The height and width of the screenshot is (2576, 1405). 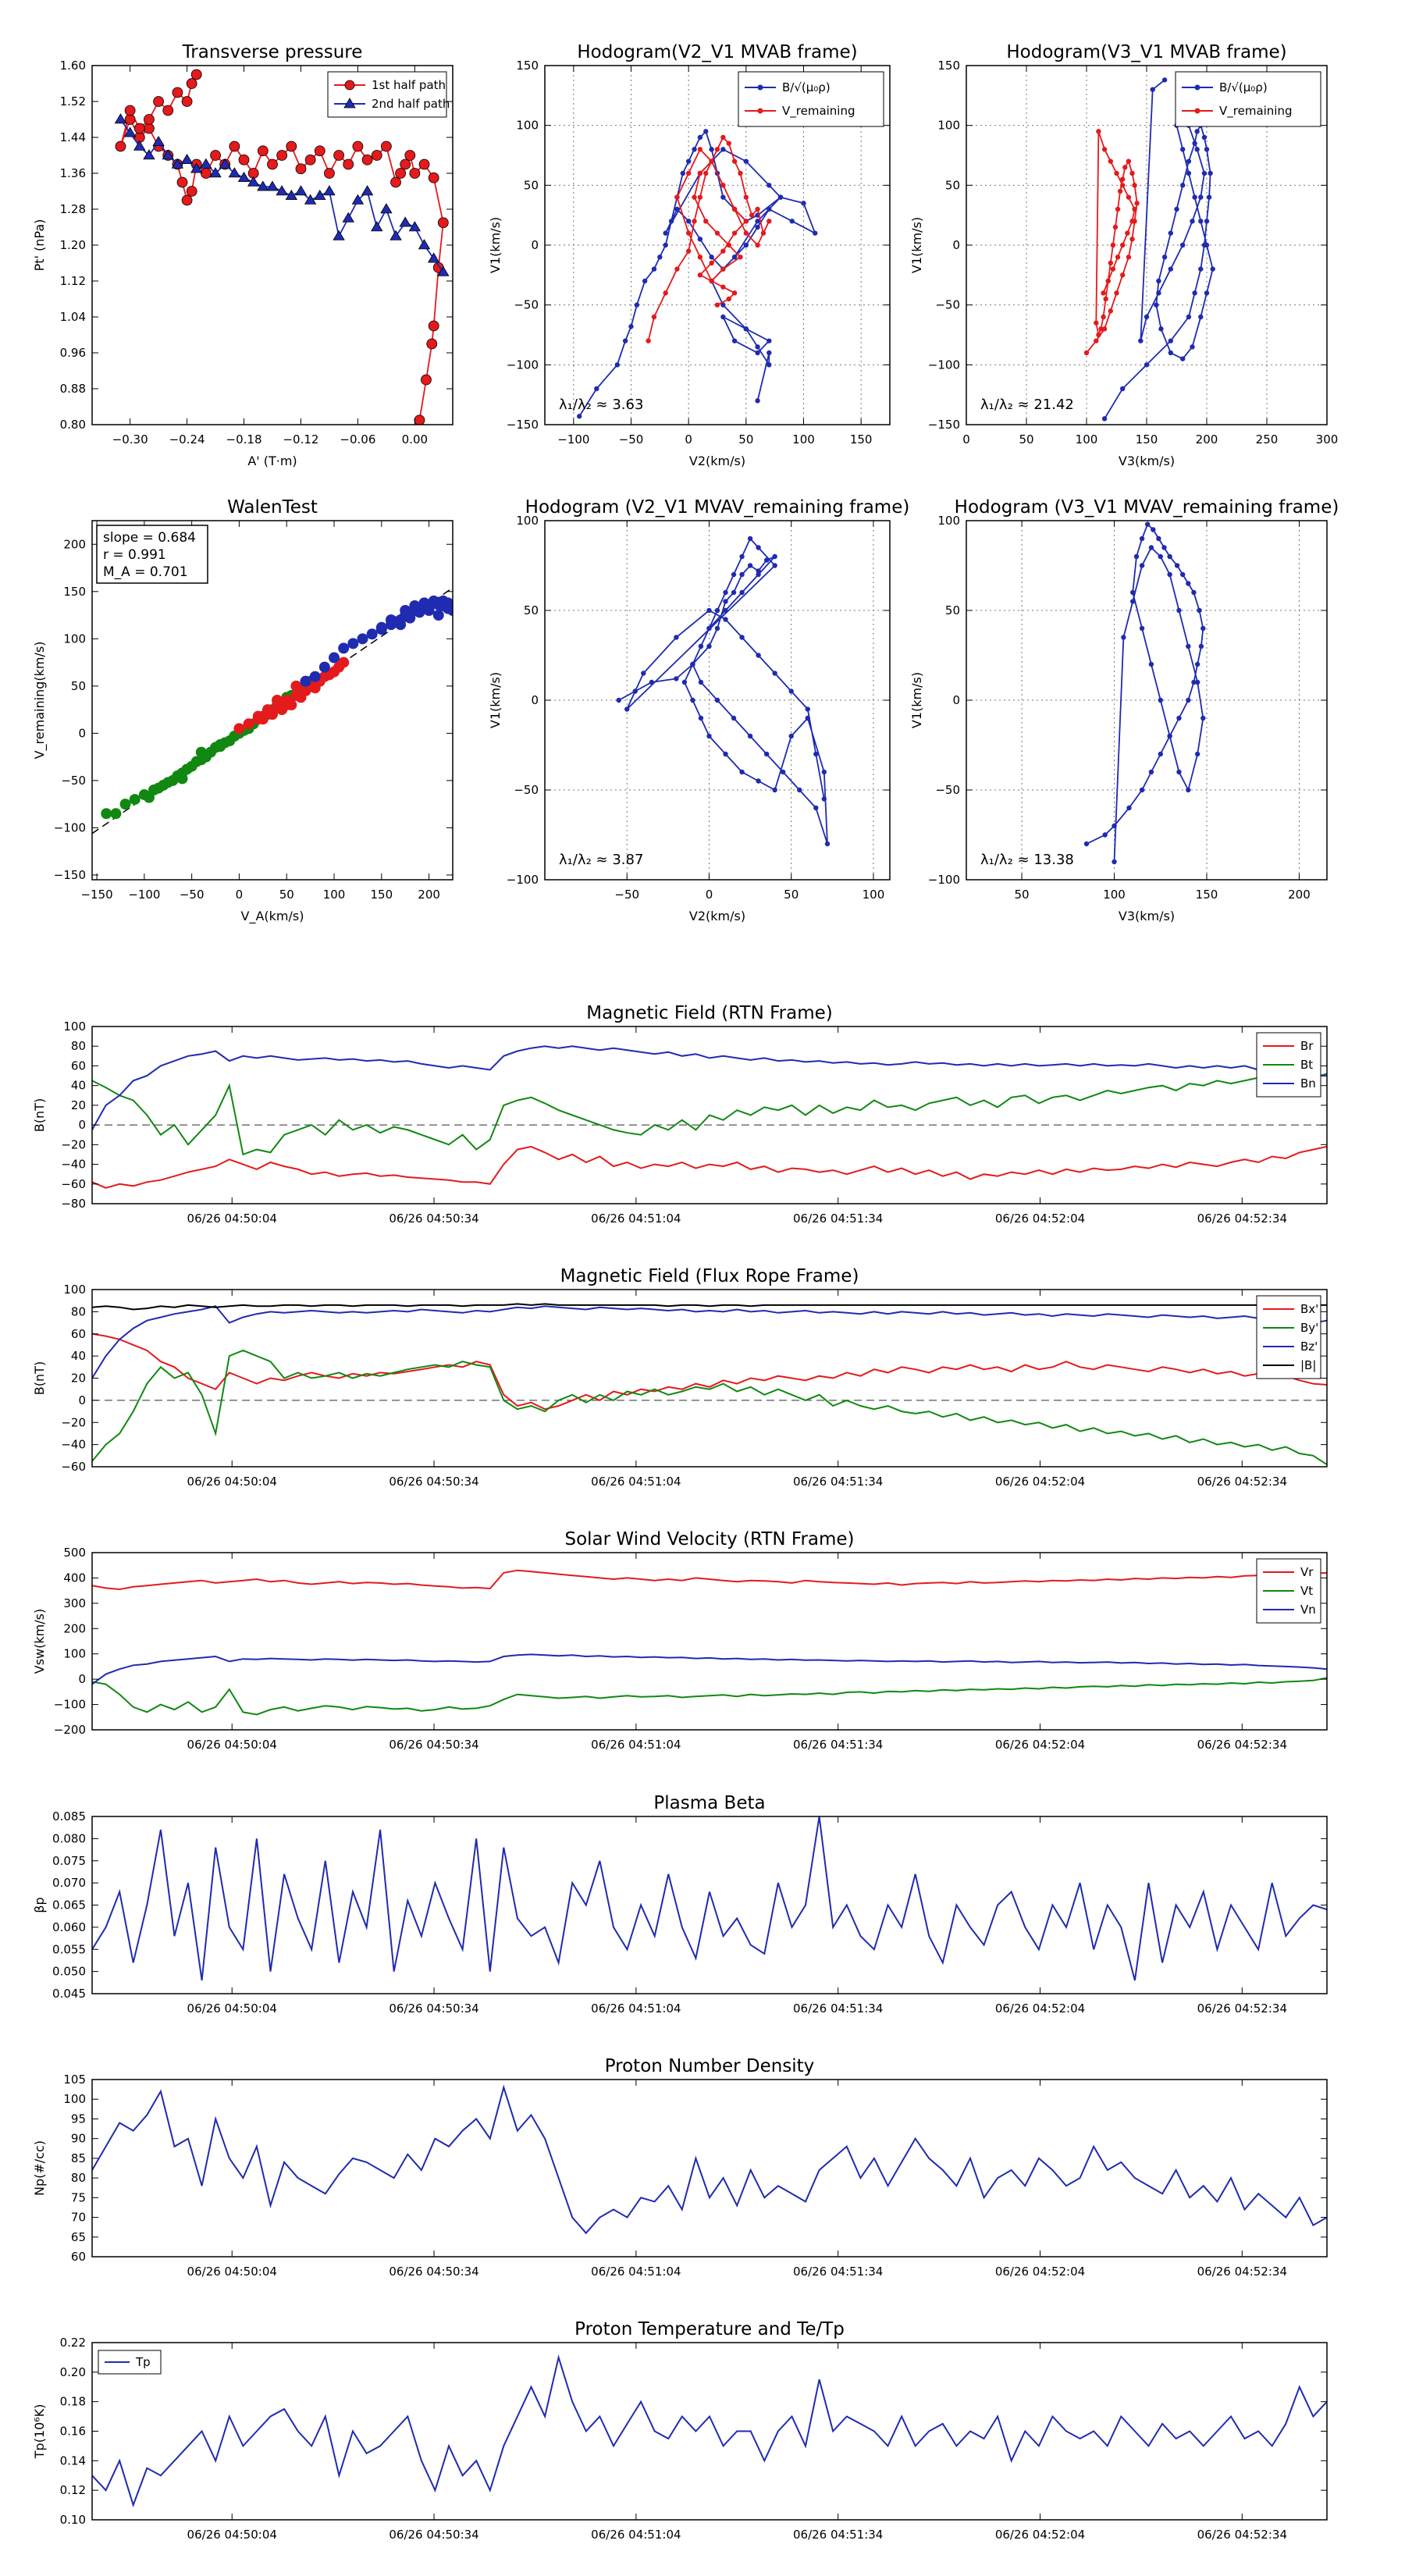 I want to click on axes-frame, so click(x=710, y=2168).